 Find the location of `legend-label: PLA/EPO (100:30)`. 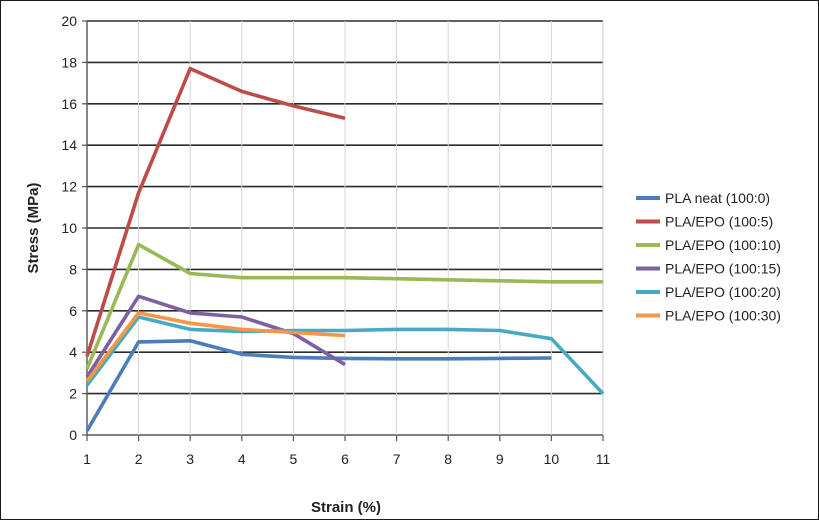

legend-label: PLA/EPO (100:30) is located at coordinates (723, 316).